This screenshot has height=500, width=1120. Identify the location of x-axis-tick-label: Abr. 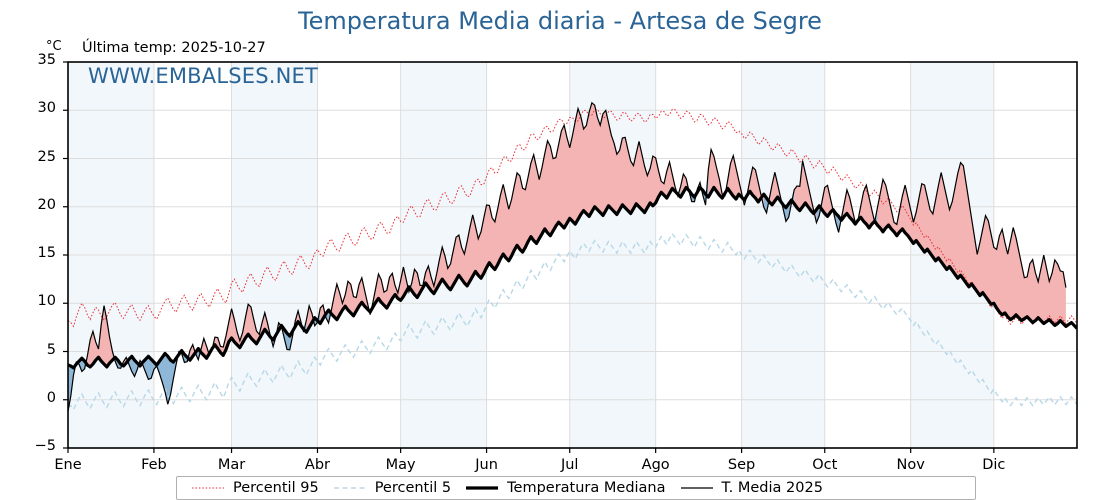
(317, 465).